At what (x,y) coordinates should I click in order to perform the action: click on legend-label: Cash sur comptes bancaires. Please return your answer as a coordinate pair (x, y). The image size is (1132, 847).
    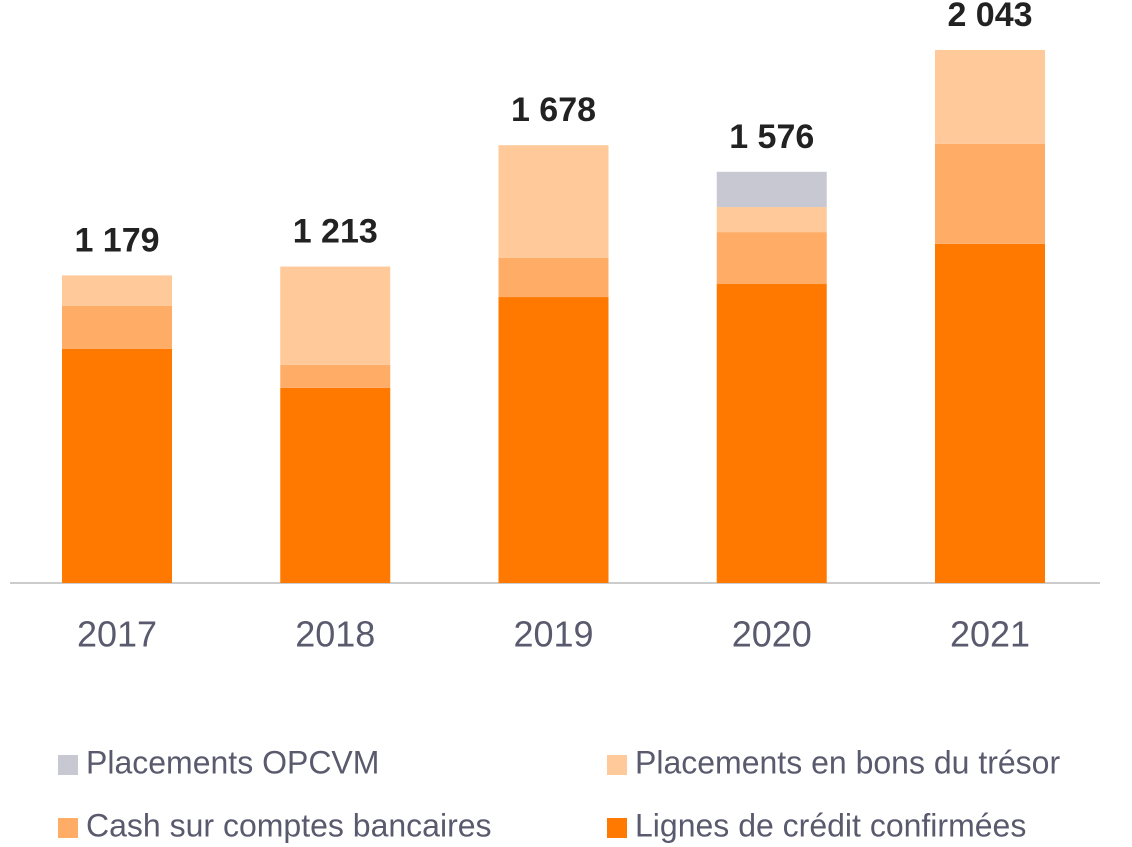
    Looking at the image, I should click on (289, 825).